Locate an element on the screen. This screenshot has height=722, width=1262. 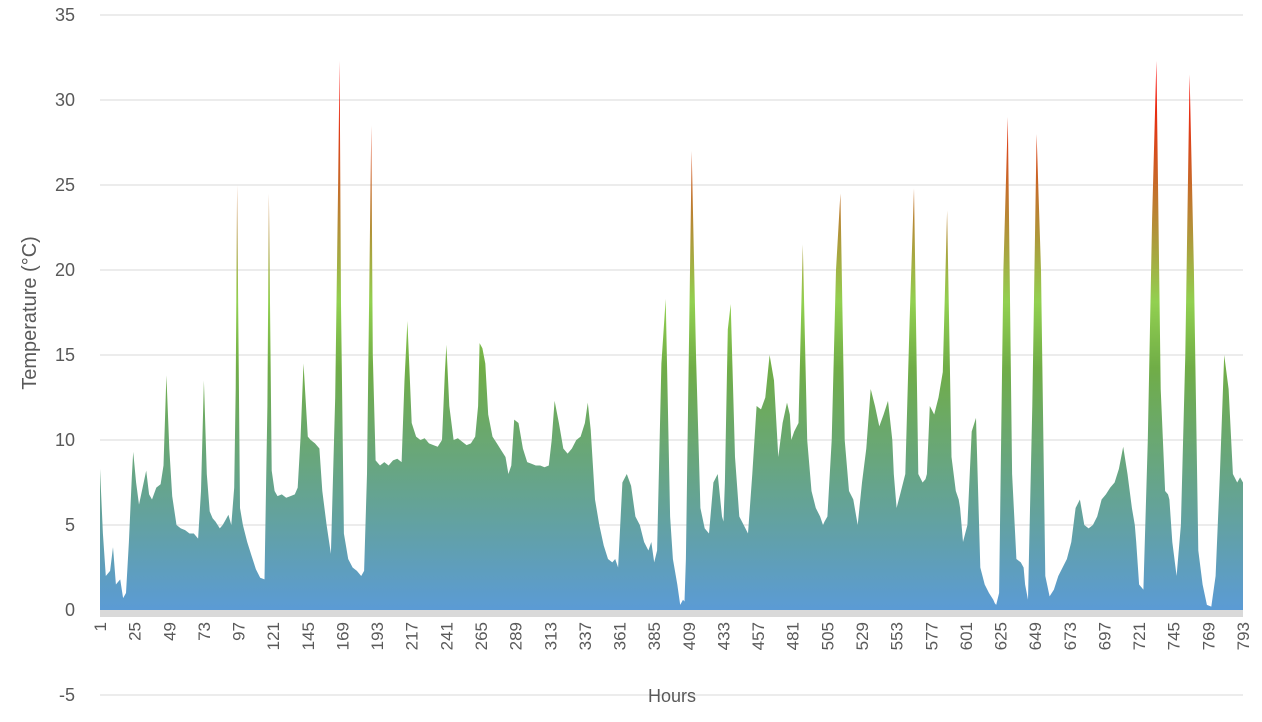
y-axis-ticks: -5 0 5 10 15 20 25 30 35 is located at coordinates (65, 355).